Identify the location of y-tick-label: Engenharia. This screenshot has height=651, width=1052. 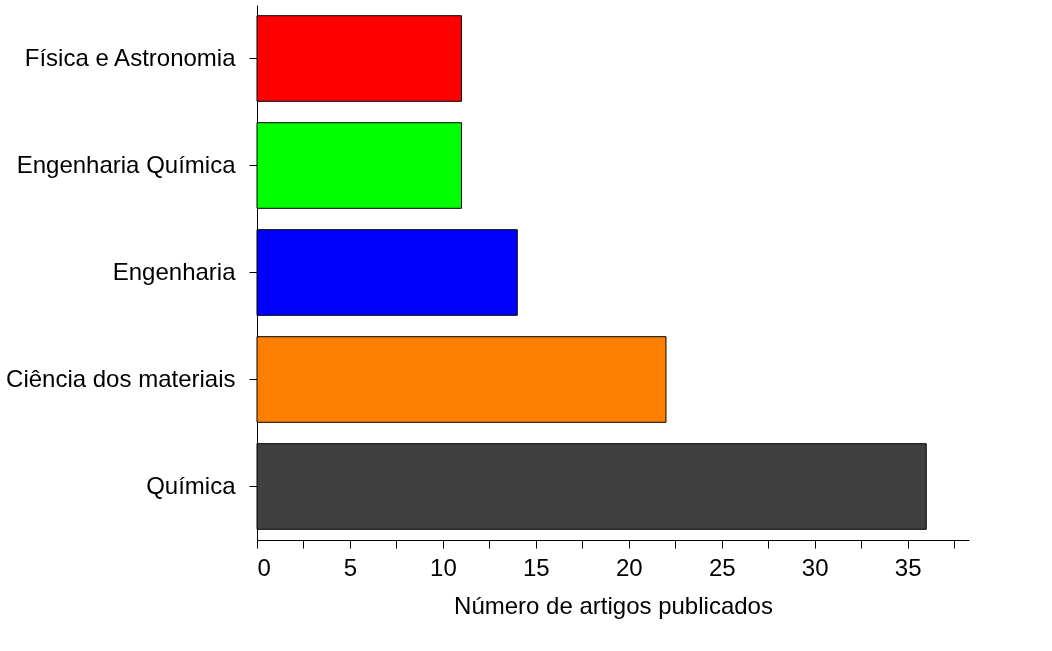
(174, 271).